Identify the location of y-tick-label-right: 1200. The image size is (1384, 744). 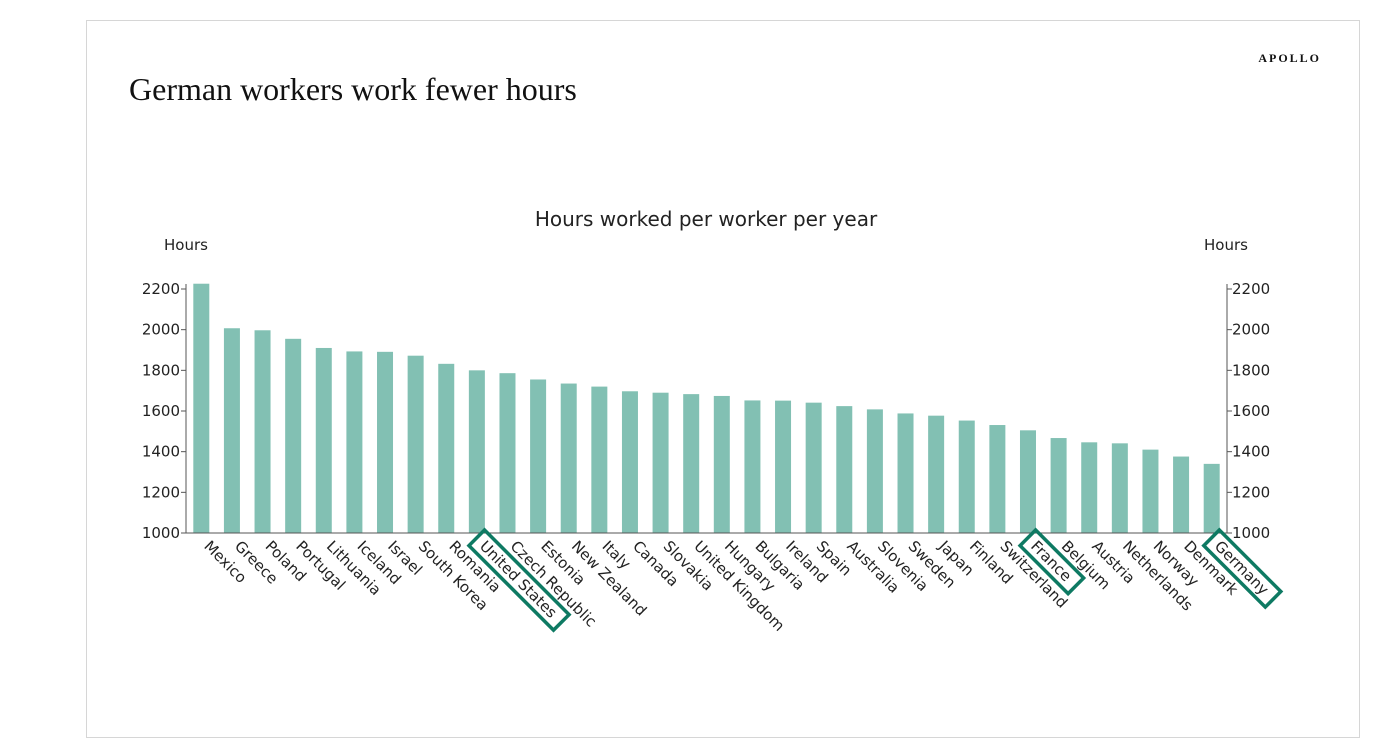
(1251, 492).